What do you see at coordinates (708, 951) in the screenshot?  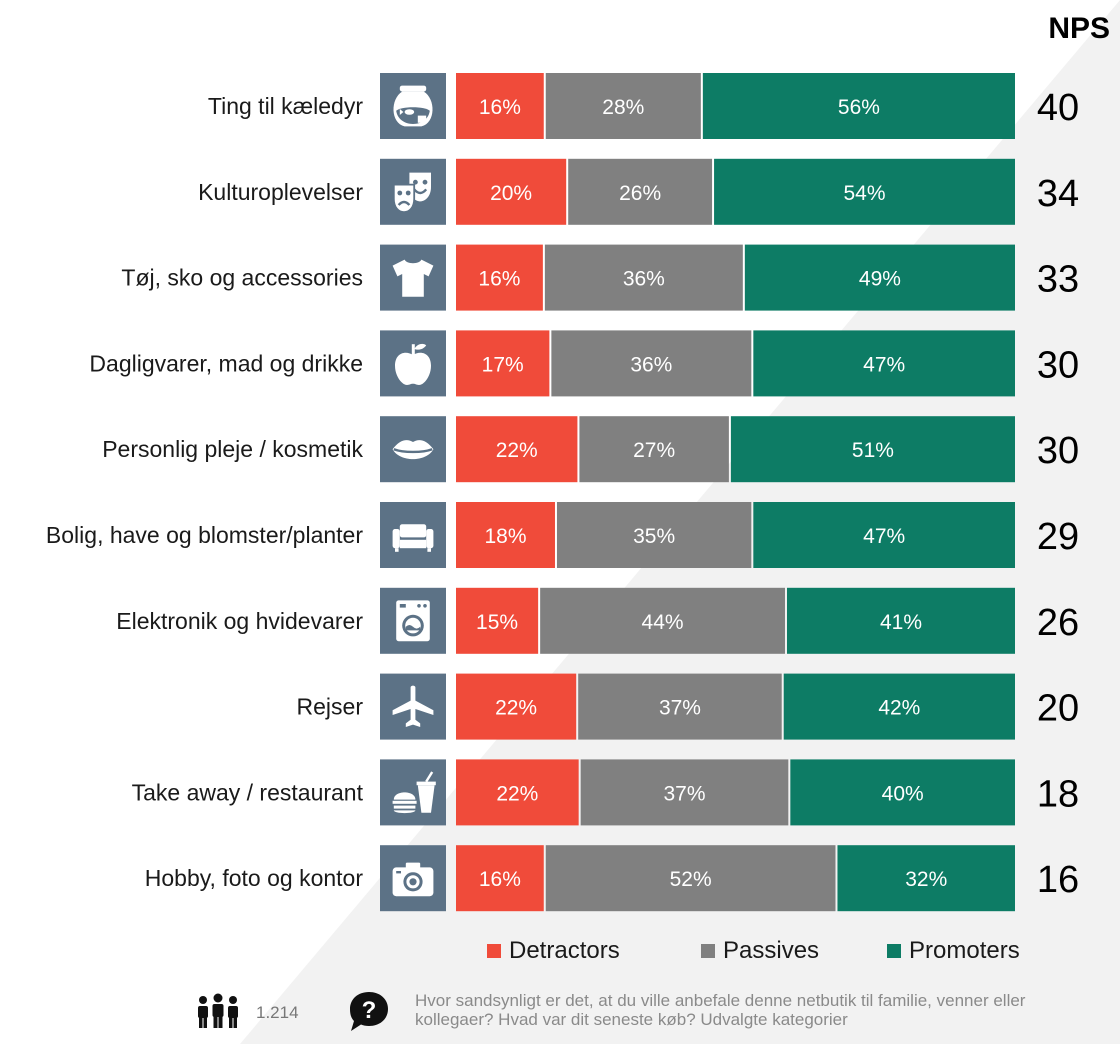 I see `legend-swatch-passives` at bounding box center [708, 951].